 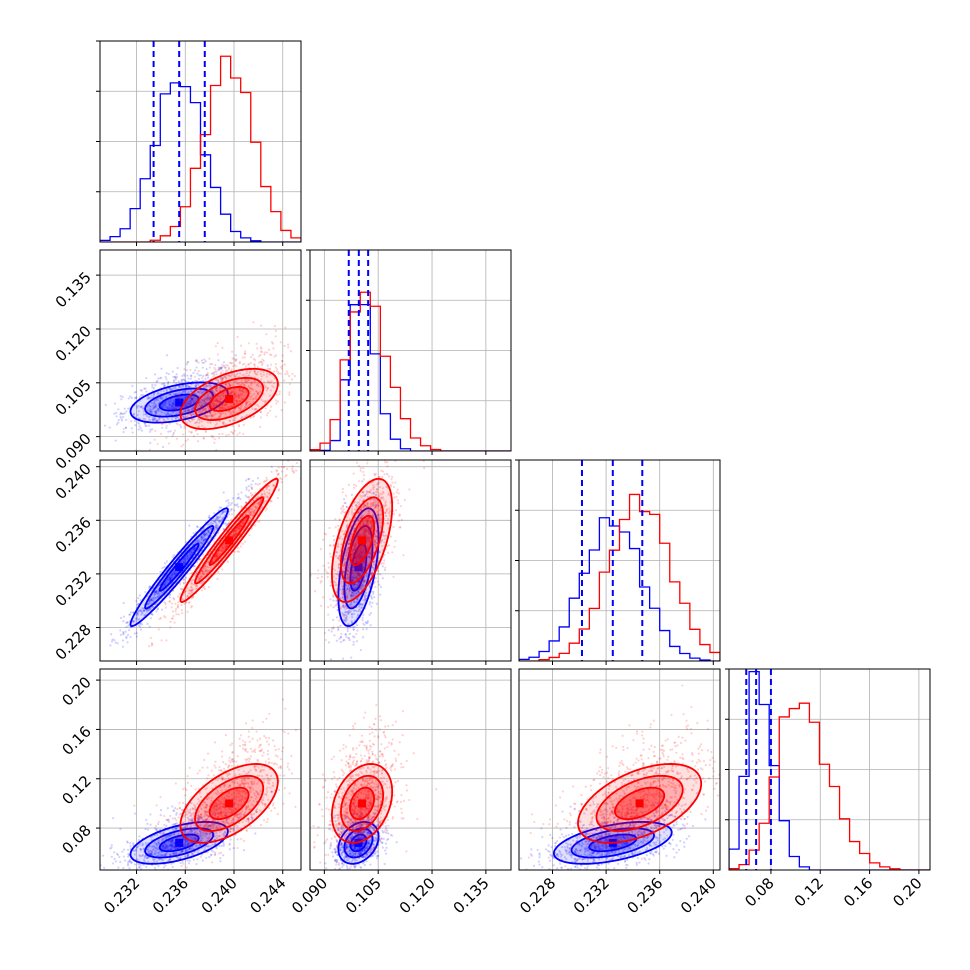 What do you see at coordinates (229, 398) in the screenshot?
I see `density-peak-b` at bounding box center [229, 398].